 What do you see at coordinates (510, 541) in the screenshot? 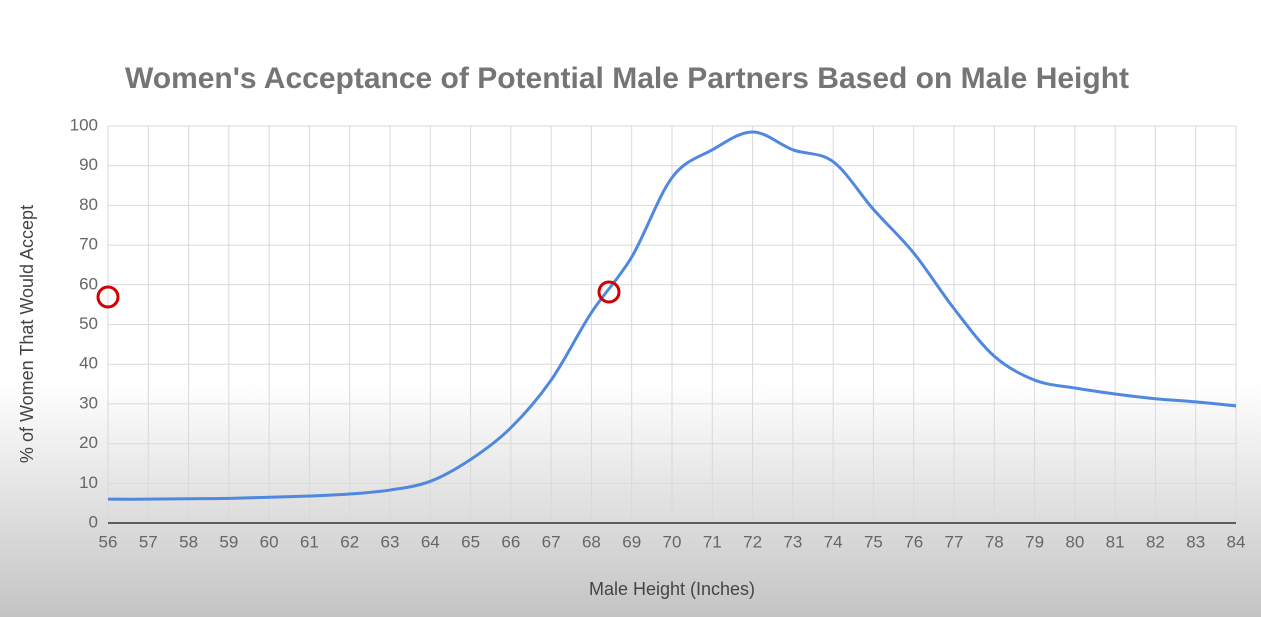
I see `x-tick-label: 66` at bounding box center [510, 541].